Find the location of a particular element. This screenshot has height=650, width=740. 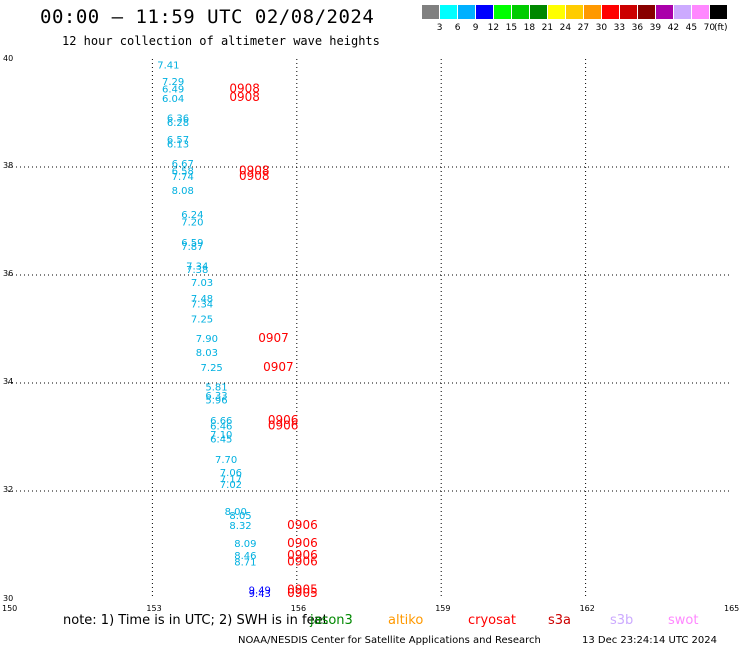

wave-height-value: 8.71 is located at coordinates (245, 563).